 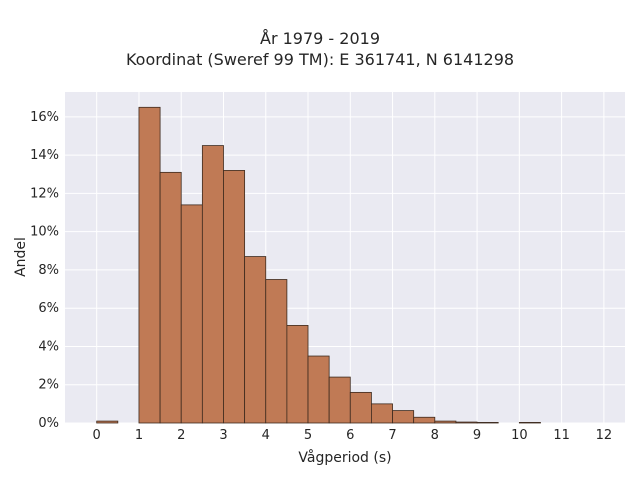 What do you see at coordinates (308, 435) in the screenshot?
I see `x-tick-label: 5` at bounding box center [308, 435].